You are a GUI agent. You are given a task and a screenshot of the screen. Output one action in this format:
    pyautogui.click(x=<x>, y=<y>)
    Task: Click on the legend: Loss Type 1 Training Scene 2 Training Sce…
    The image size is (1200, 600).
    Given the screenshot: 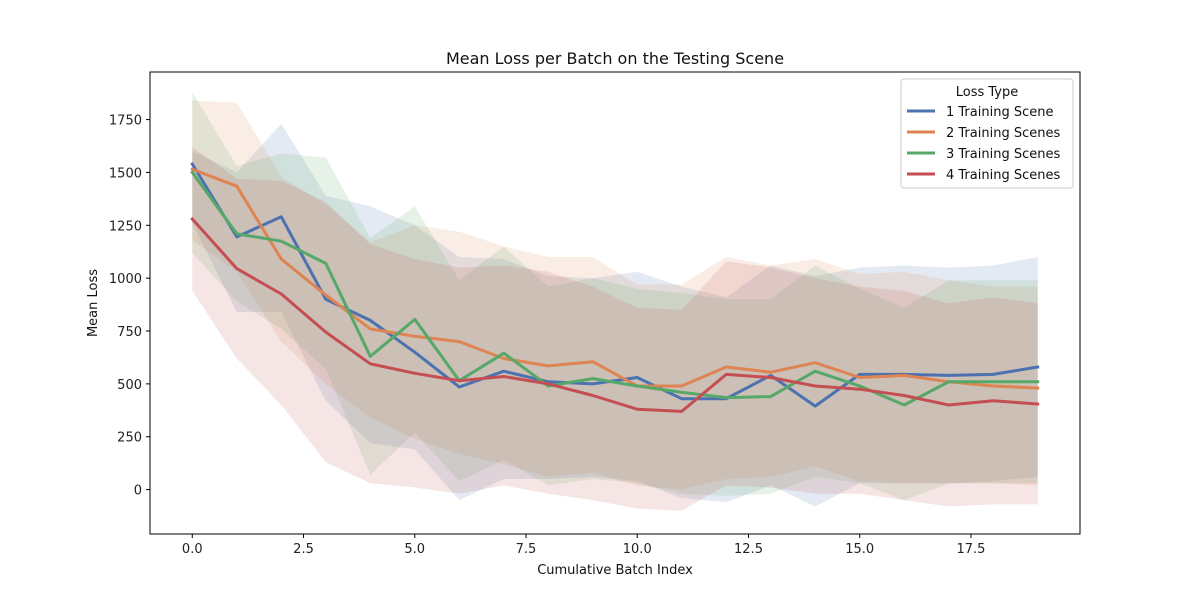 What is the action you would take?
    pyautogui.click(x=987, y=133)
    